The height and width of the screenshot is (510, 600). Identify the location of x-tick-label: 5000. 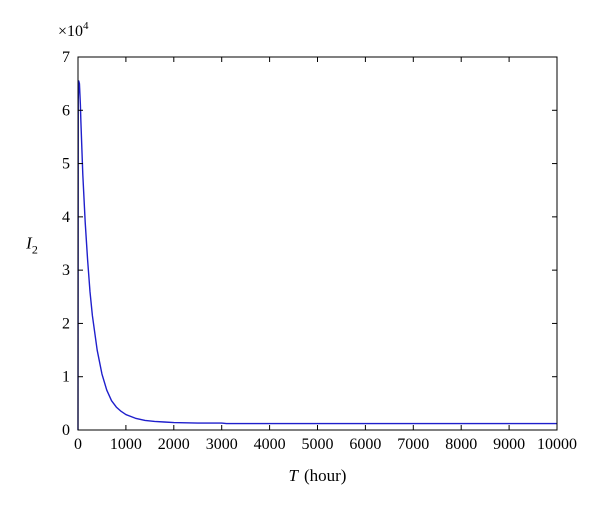
(318, 444).